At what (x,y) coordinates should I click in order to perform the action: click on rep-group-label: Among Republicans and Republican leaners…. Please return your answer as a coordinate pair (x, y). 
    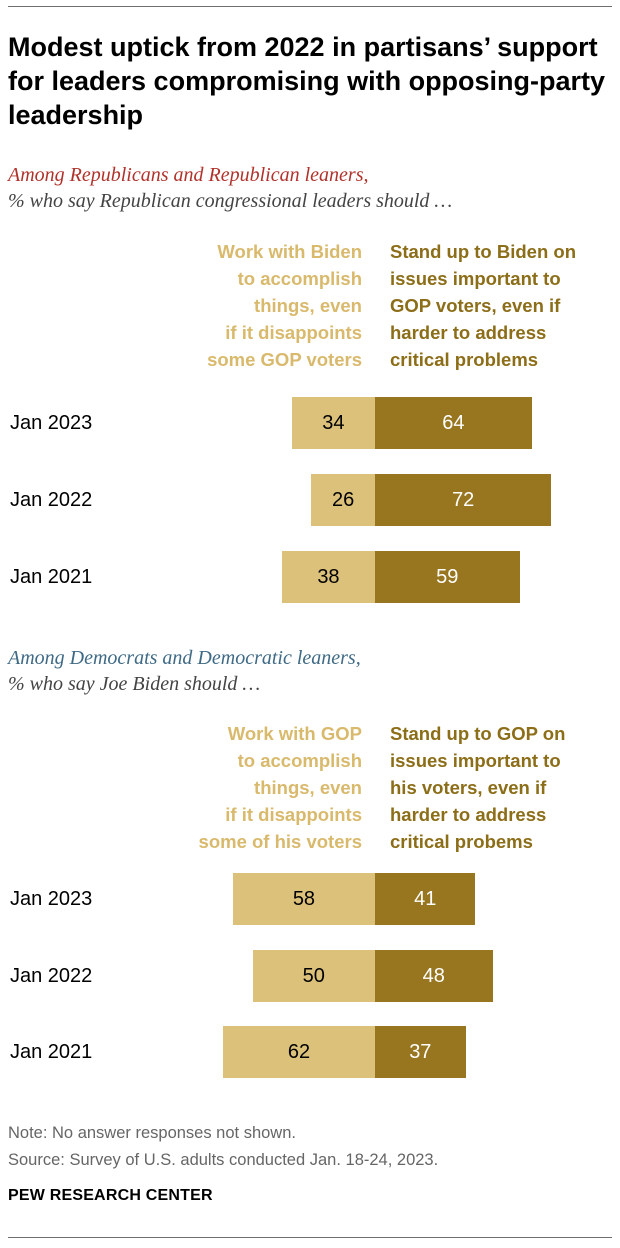
    Looking at the image, I should click on (188, 175).